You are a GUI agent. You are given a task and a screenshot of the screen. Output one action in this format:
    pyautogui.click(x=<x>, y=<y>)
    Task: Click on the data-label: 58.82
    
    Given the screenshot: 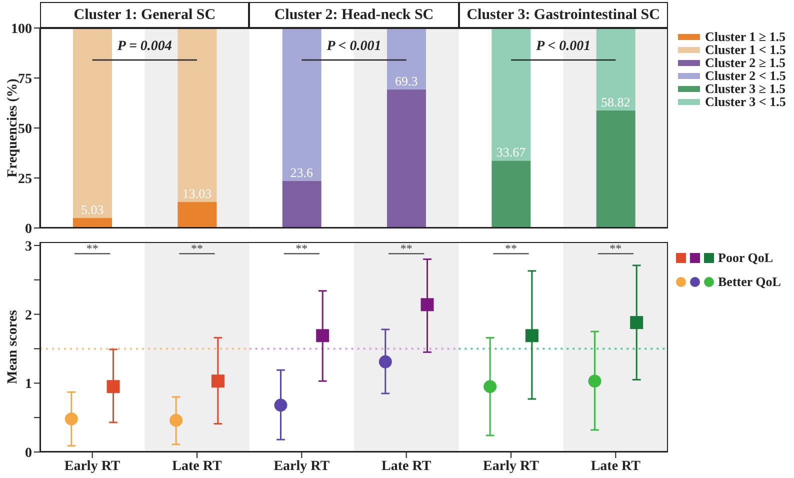 What is the action you would take?
    pyautogui.click(x=615, y=102)
    